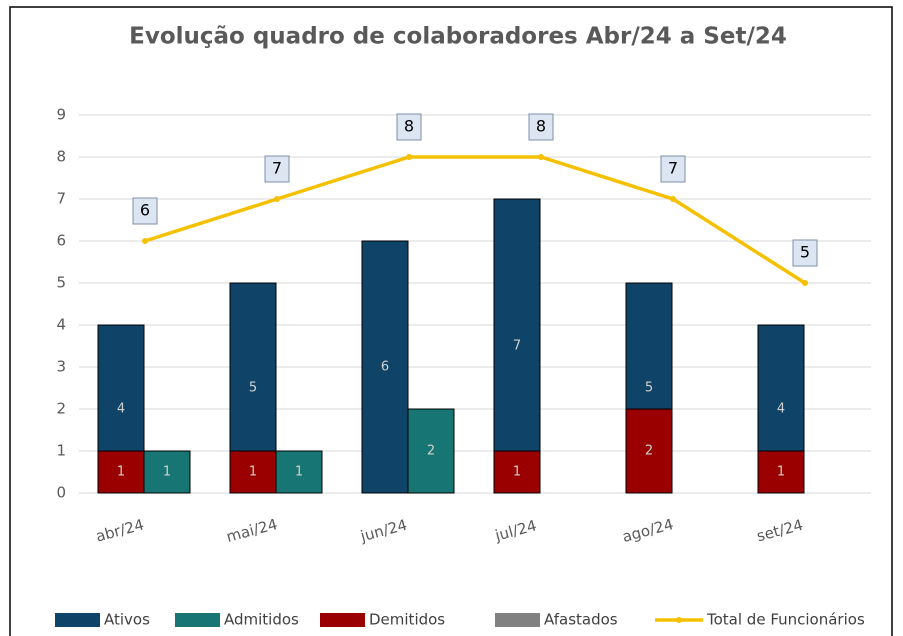  I want to click on y-tick-label: 7, so click(61, 199).